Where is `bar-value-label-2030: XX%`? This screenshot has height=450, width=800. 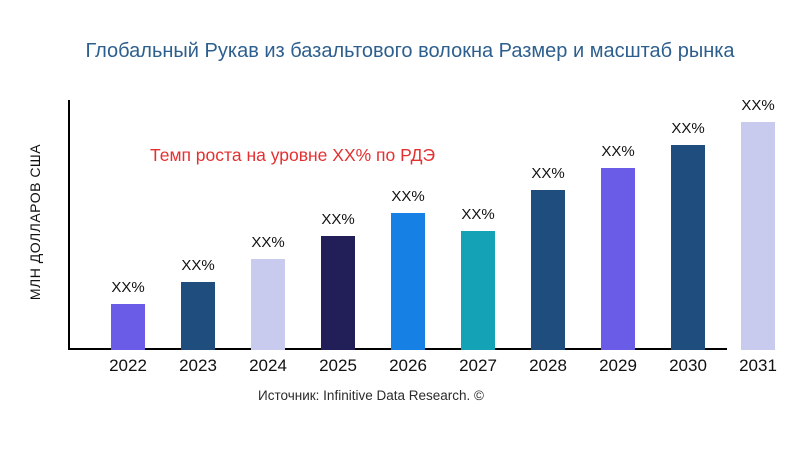 bar-value-label-2030: XX% is located at coordinates (688, 128).